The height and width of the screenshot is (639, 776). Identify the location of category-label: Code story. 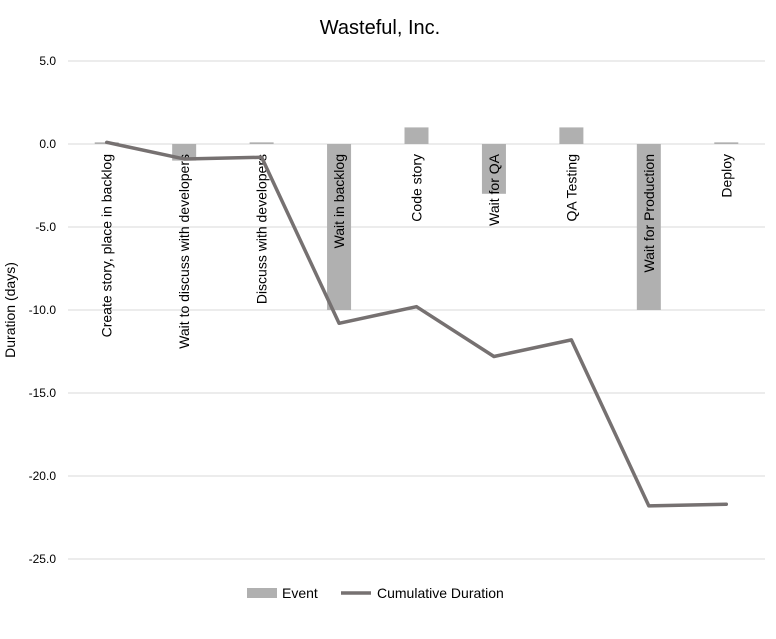
(417, 188).